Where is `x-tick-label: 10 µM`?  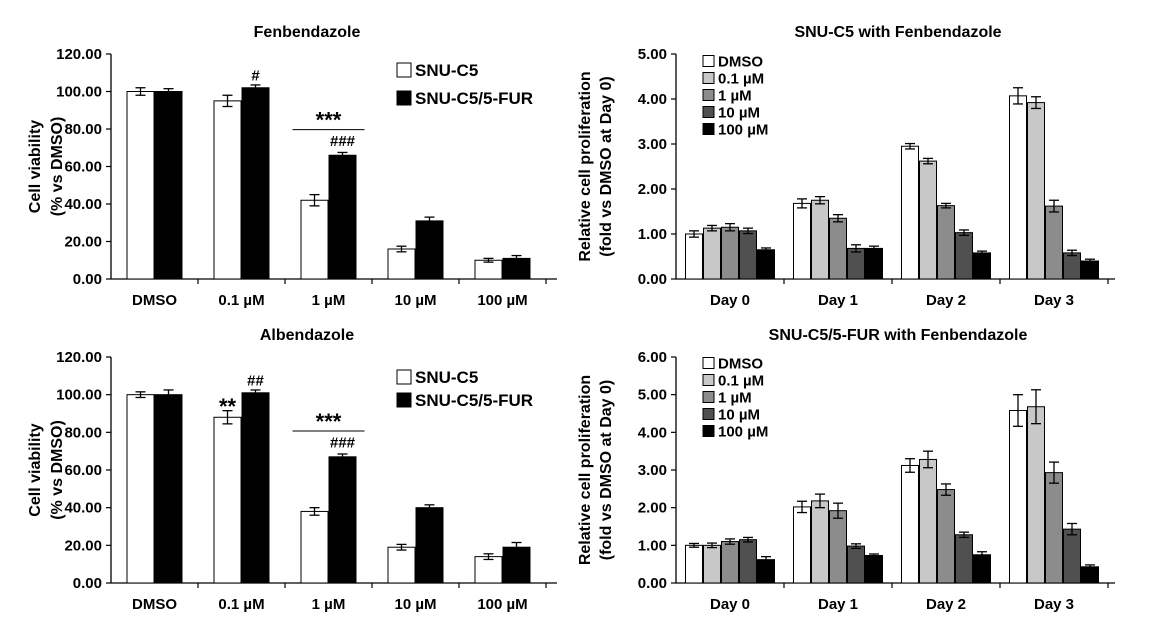
x-tick-label: 10 µM is located at coordinates (416, 300).